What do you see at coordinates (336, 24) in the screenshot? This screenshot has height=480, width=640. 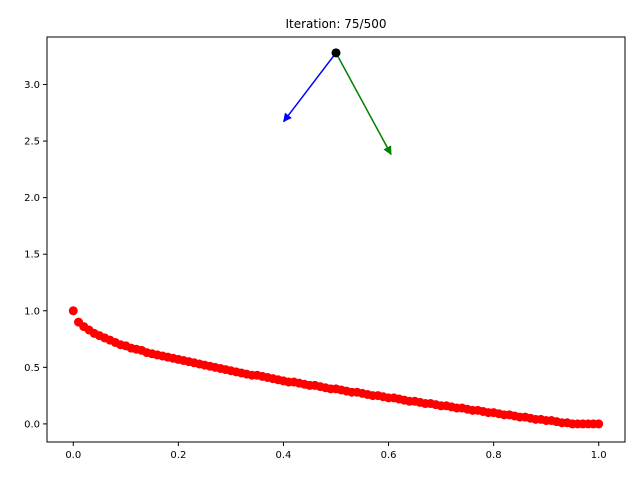 I see `chart-title: Iteration: 75/500` at bounding box center [336, 24].